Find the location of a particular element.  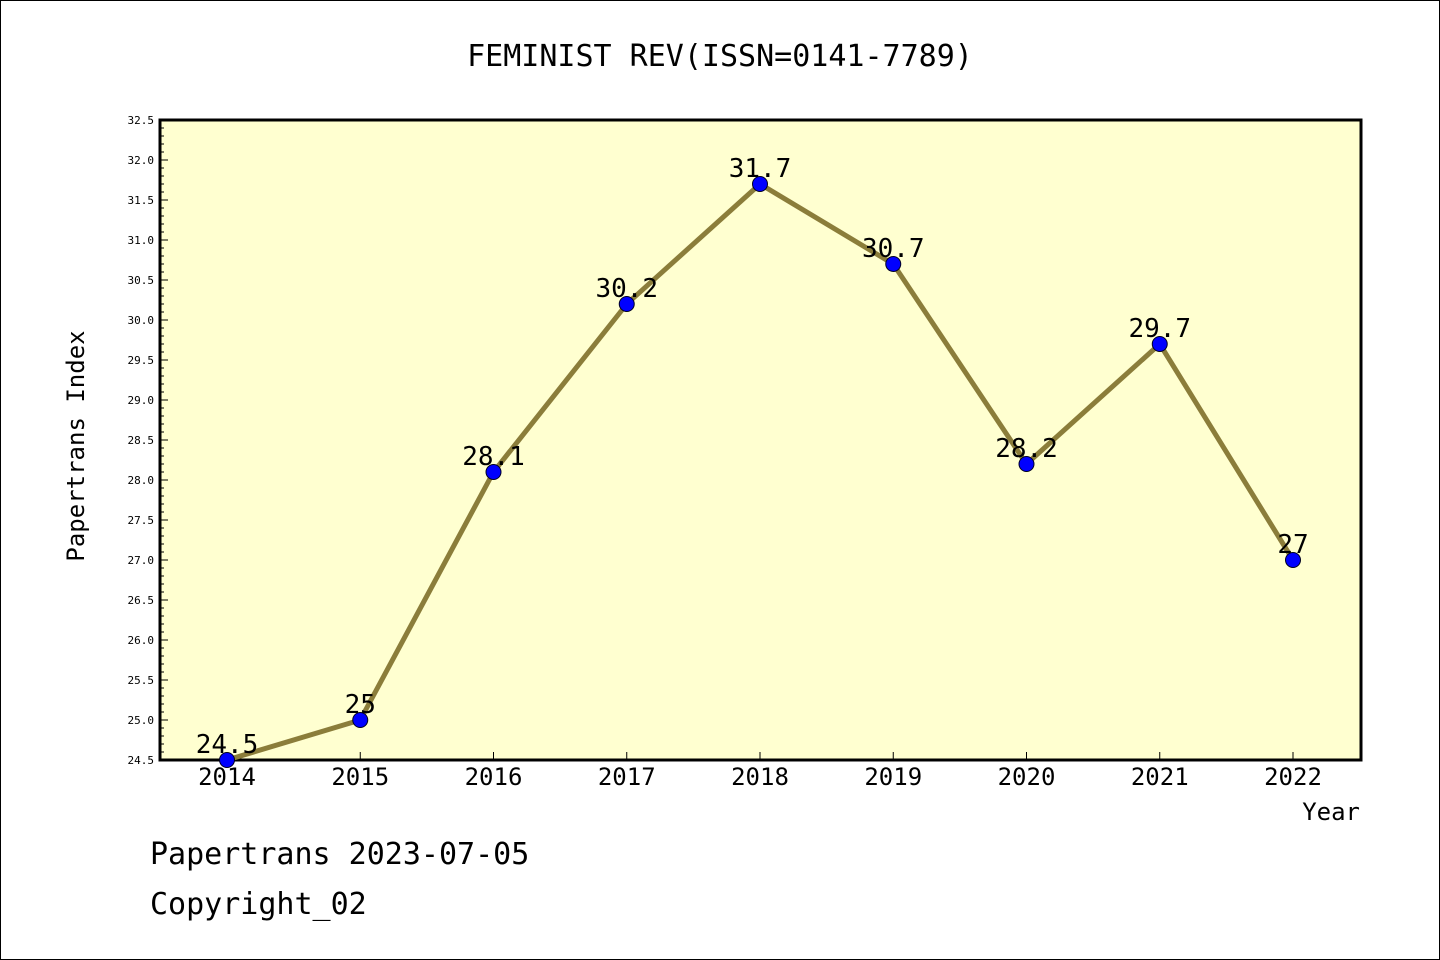

x-tick-label: 2018 is located at coordinates (760, 777).